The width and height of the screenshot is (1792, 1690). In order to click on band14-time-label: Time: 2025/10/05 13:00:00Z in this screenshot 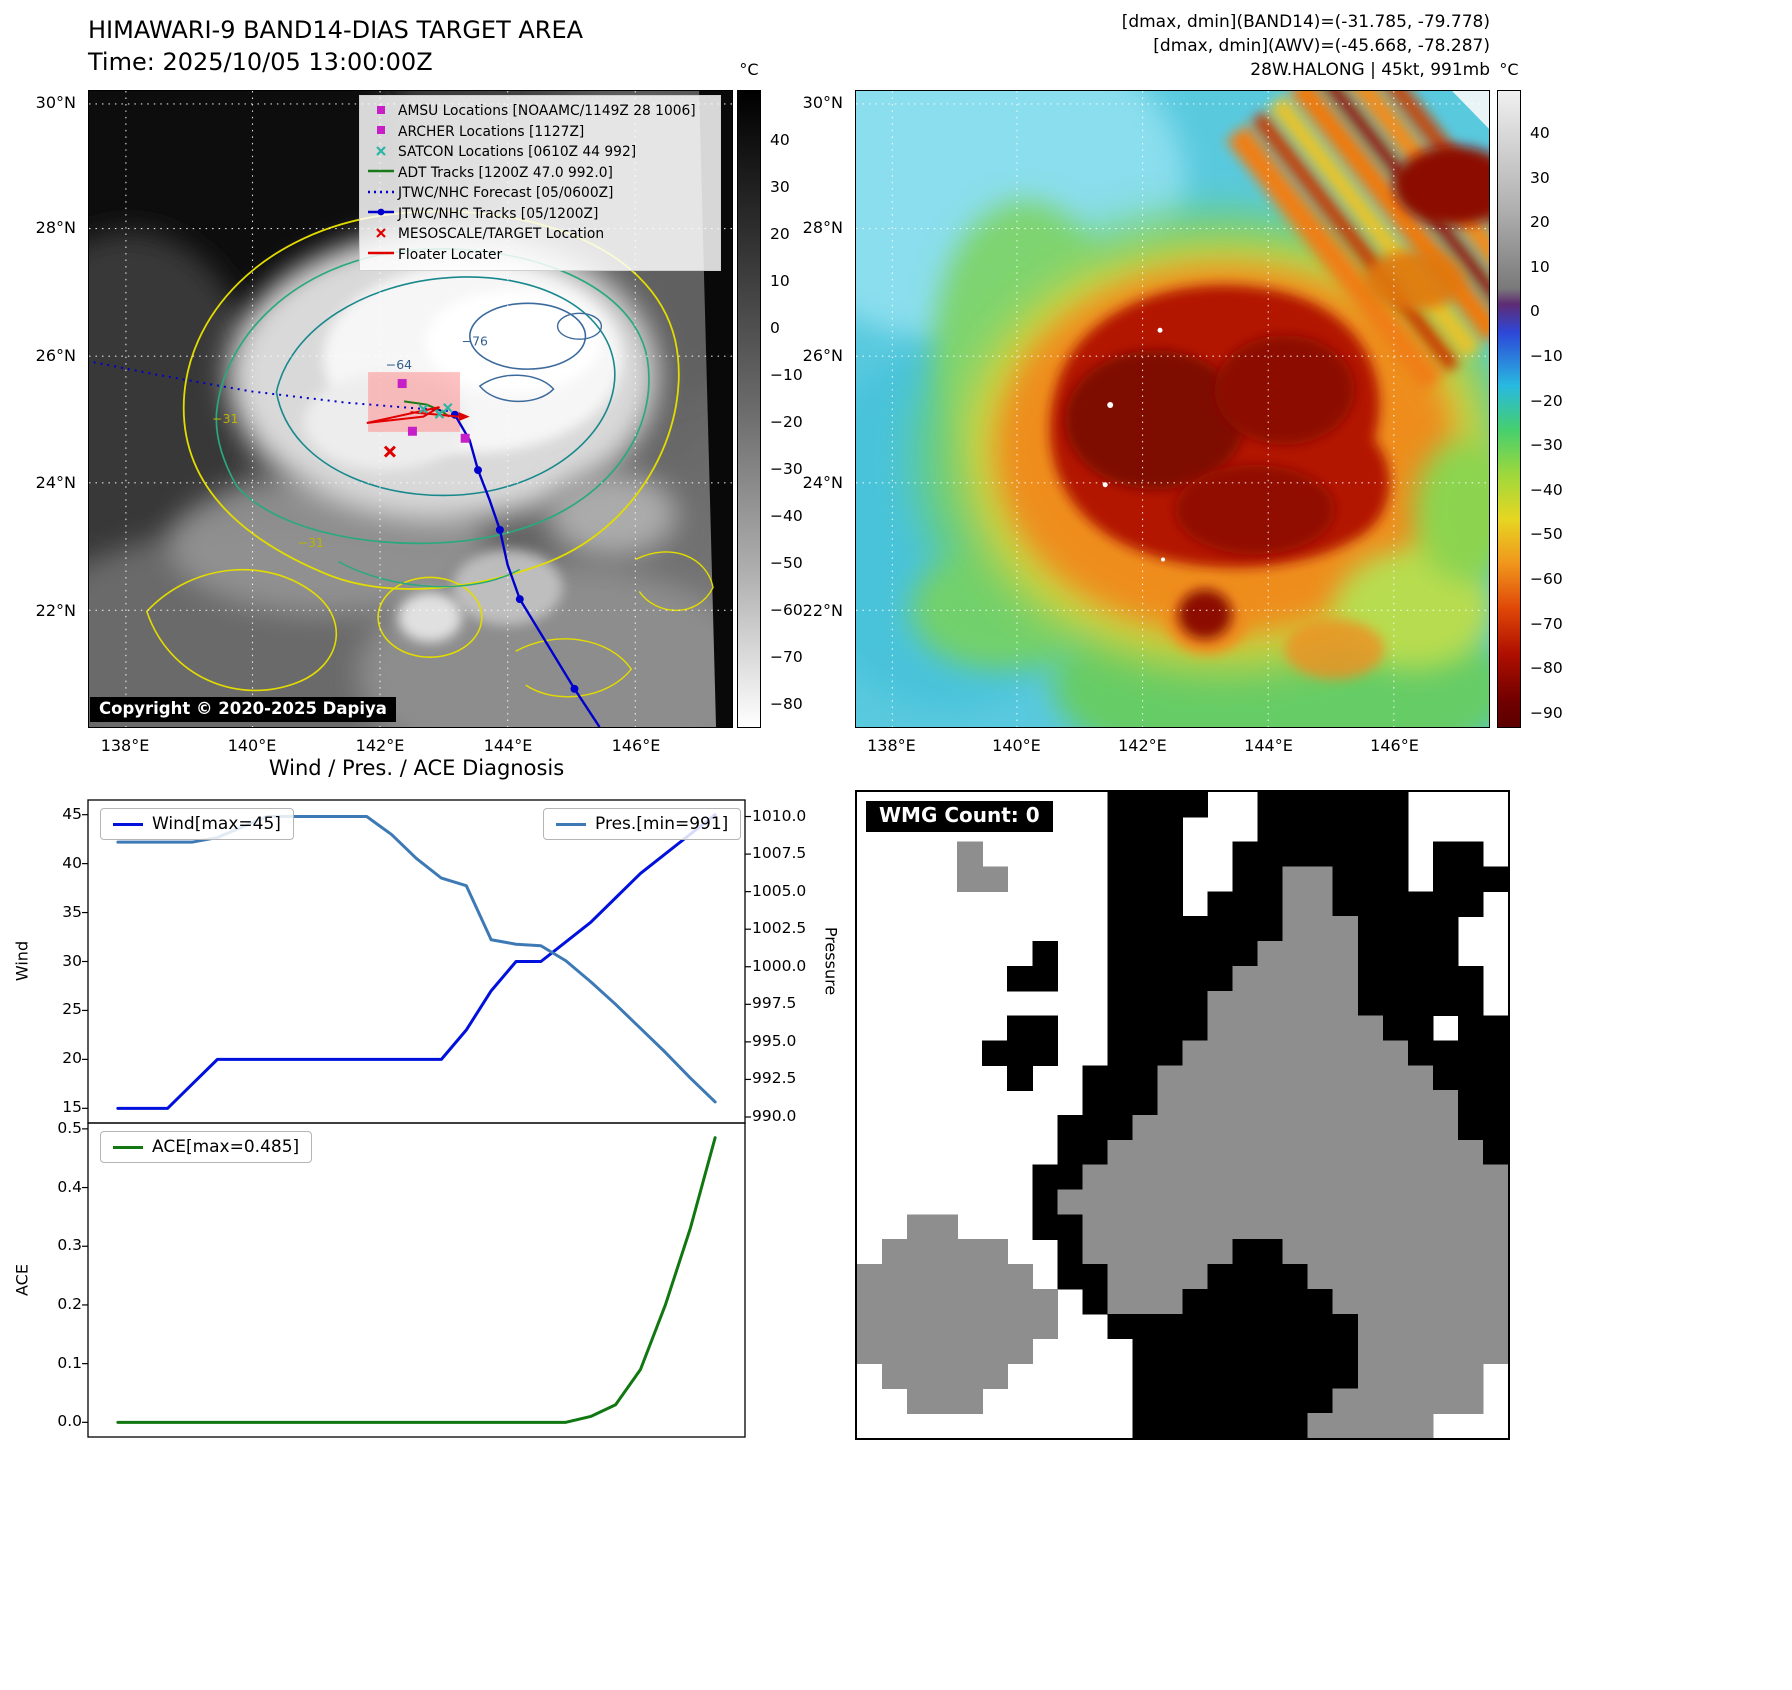, I will do `click(260, 62)`.